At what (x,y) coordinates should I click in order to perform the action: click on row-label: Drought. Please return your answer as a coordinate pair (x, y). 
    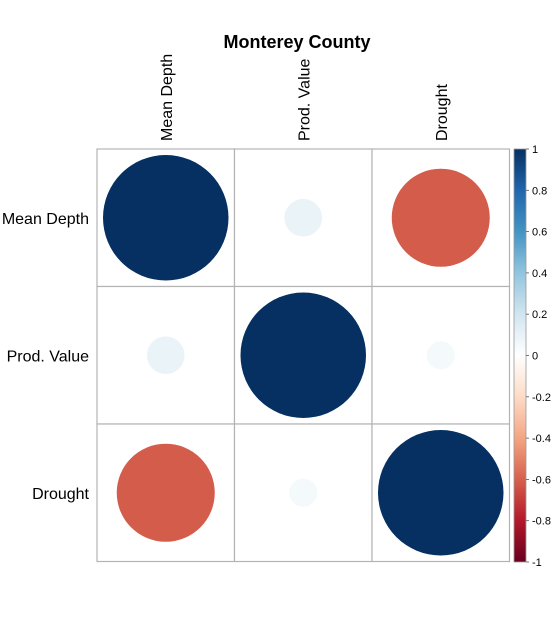
    Looking at the image, I should click on (60, 494).